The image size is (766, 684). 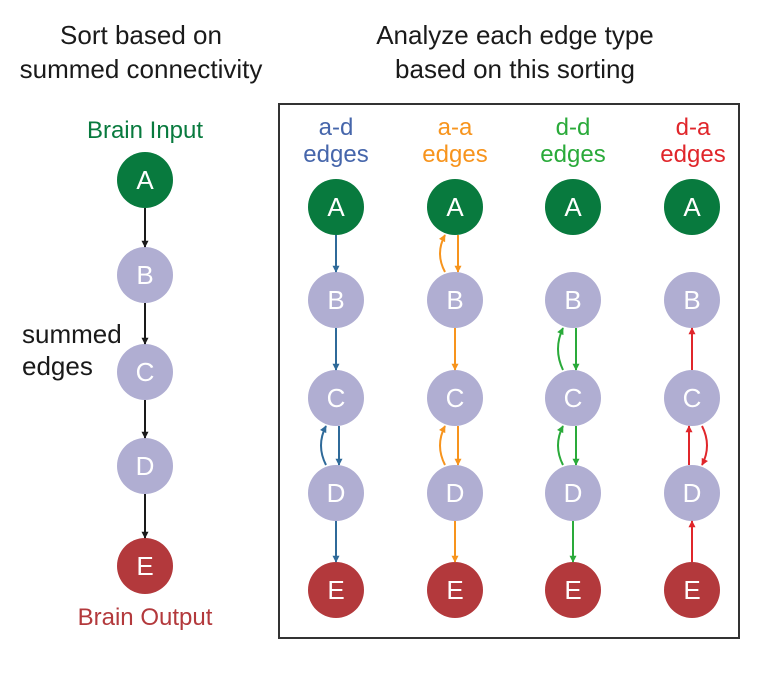 I want to click on summed-node-a, so click(x=145, y=180).